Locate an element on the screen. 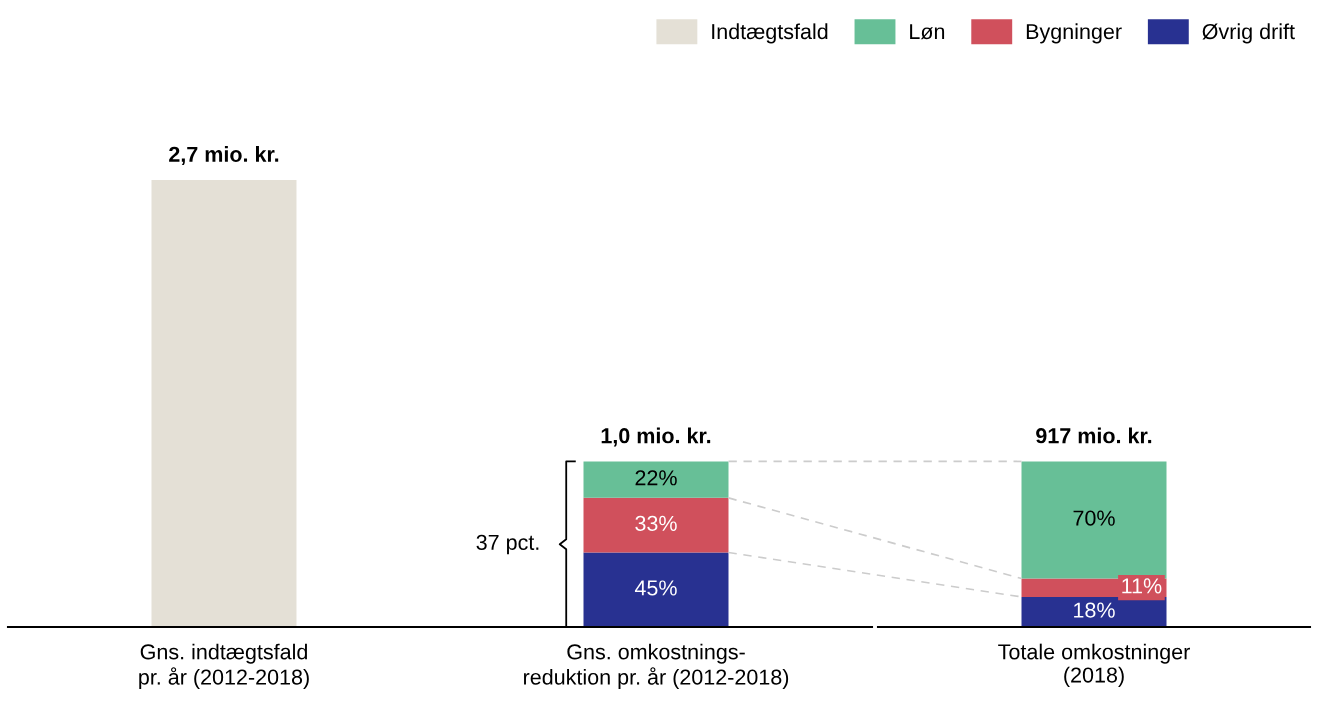  total-label: 1,0 mio. kr. is located at coordinates (656, 437).